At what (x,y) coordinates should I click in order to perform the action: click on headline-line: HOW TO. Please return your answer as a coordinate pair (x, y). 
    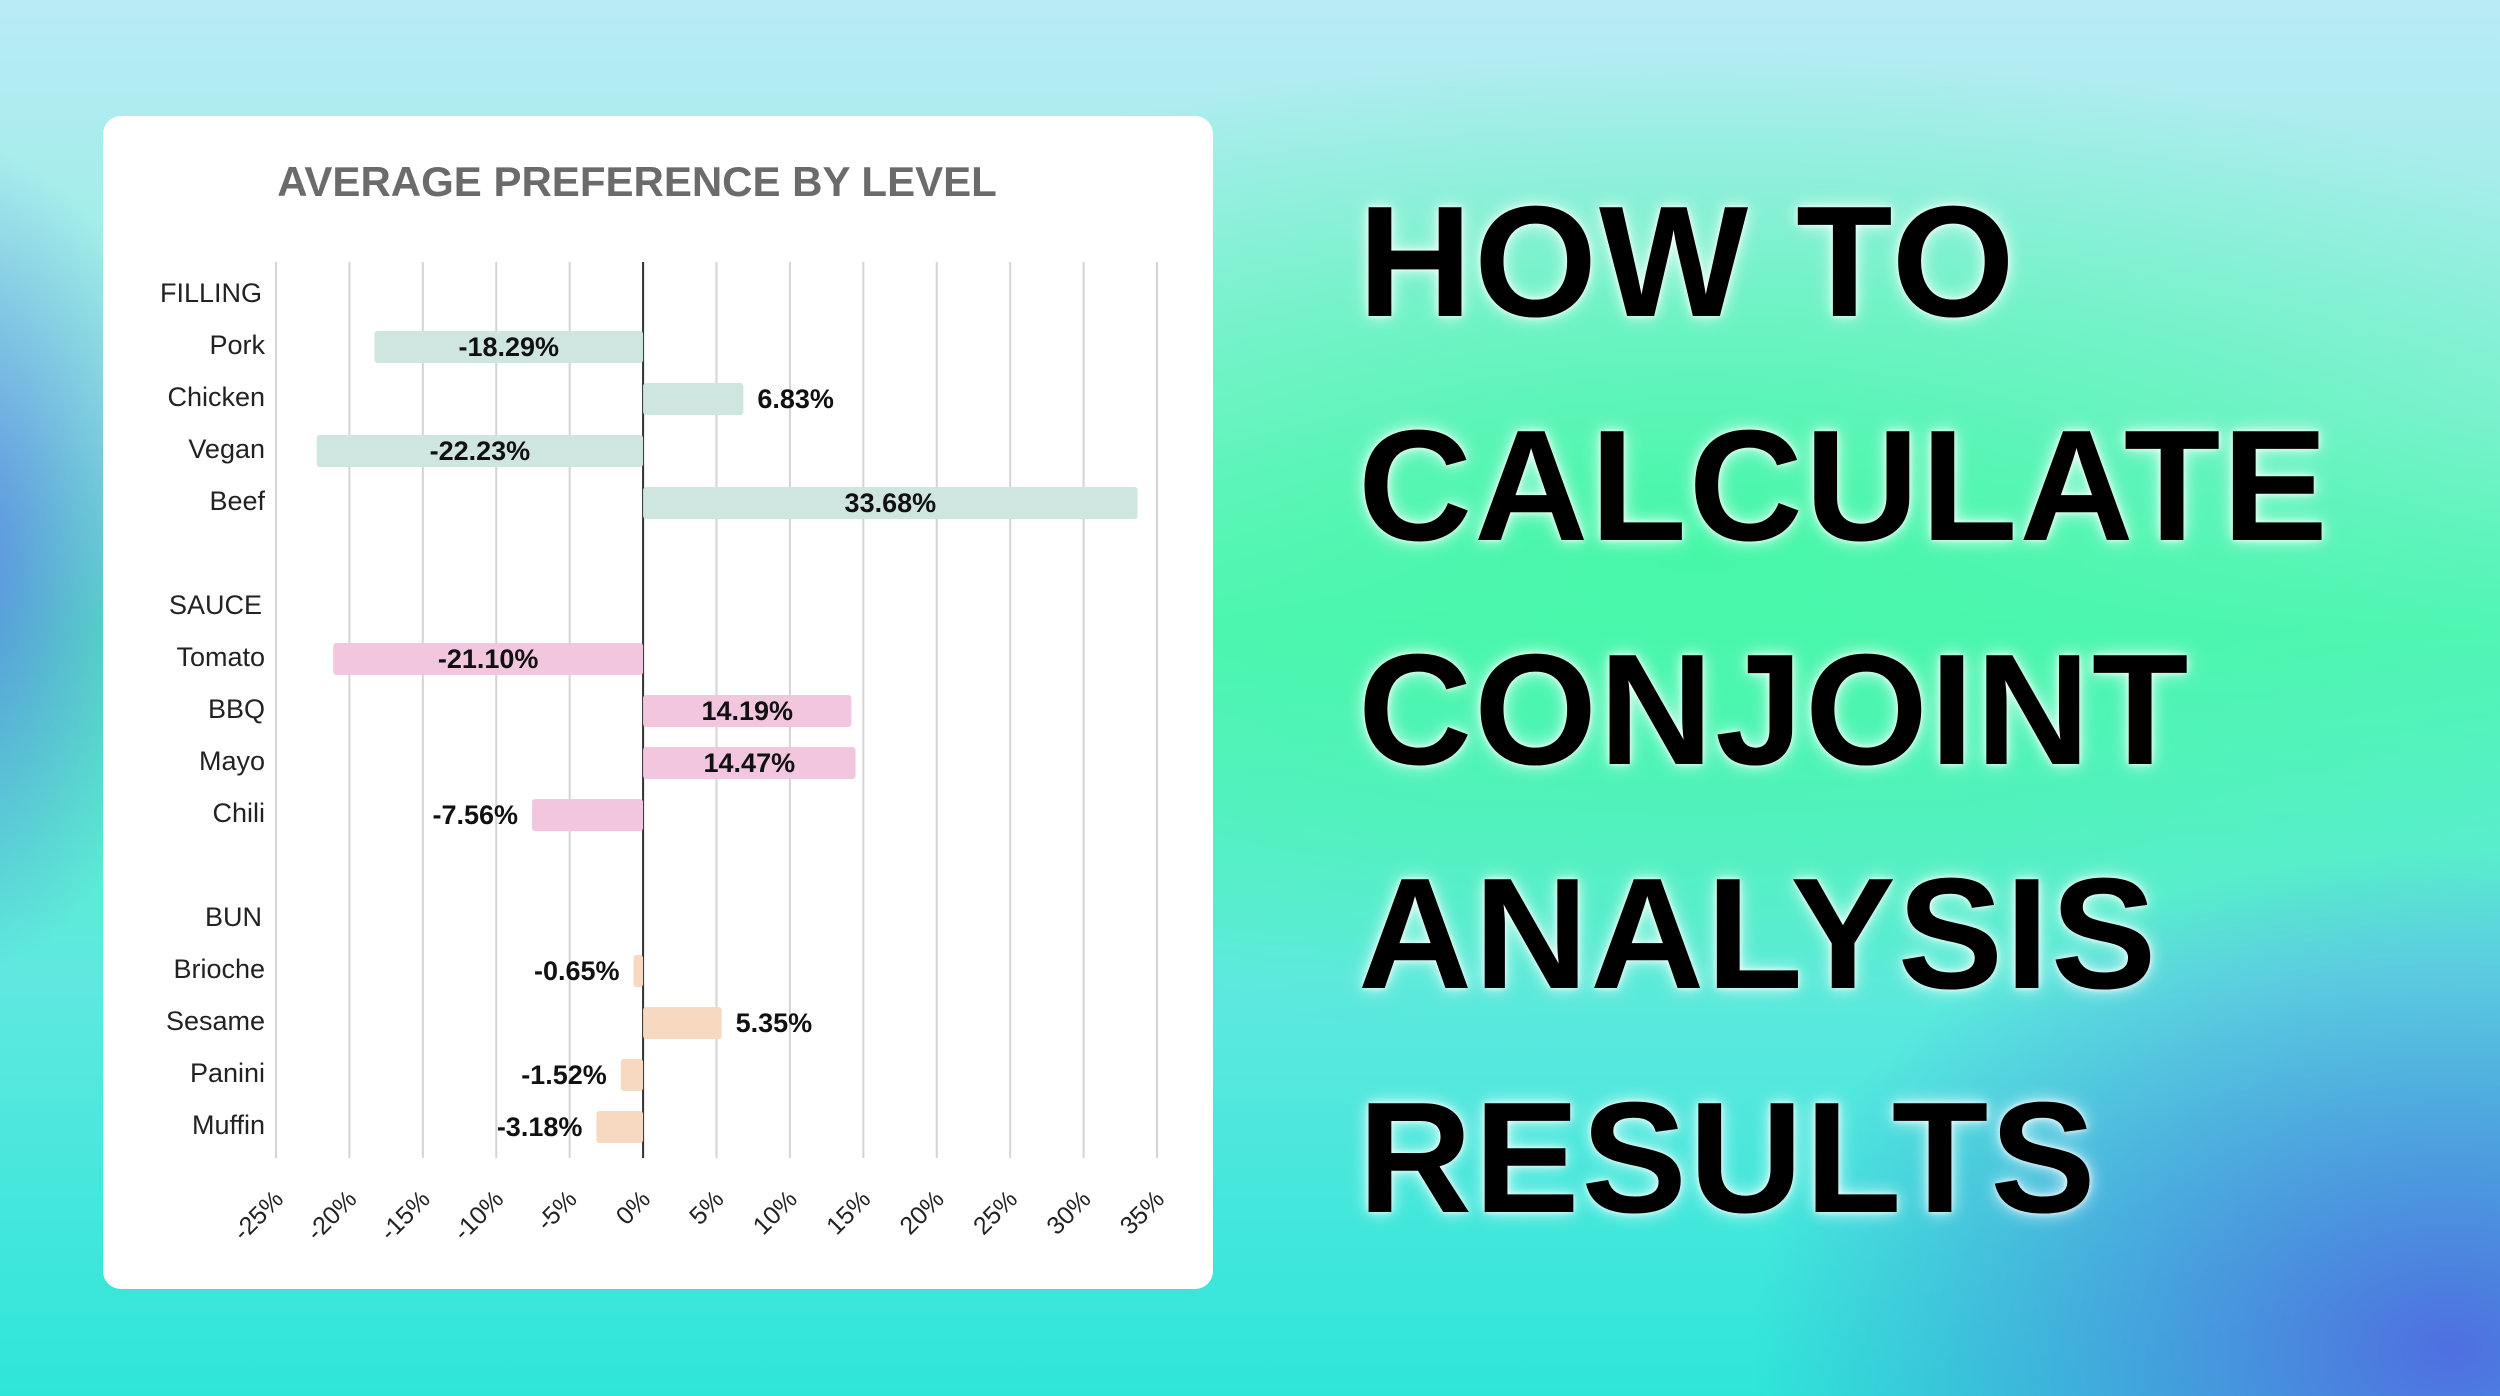
    Looking at the image, I should click on (1687, 262).